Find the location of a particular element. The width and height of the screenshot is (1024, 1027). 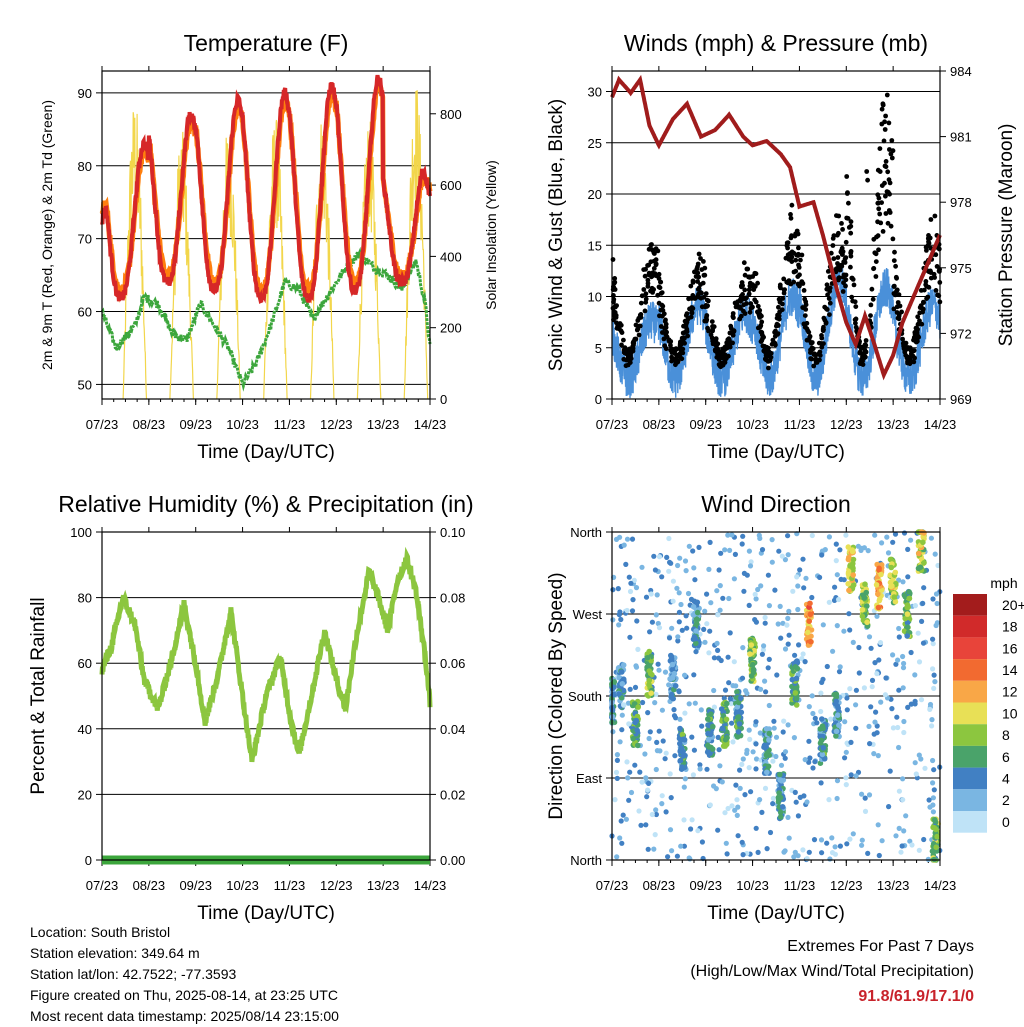

y-axis-label: 2m & 9m T (Red, Orange) & 2m Td (Green) is located at coordinates (47, 235).